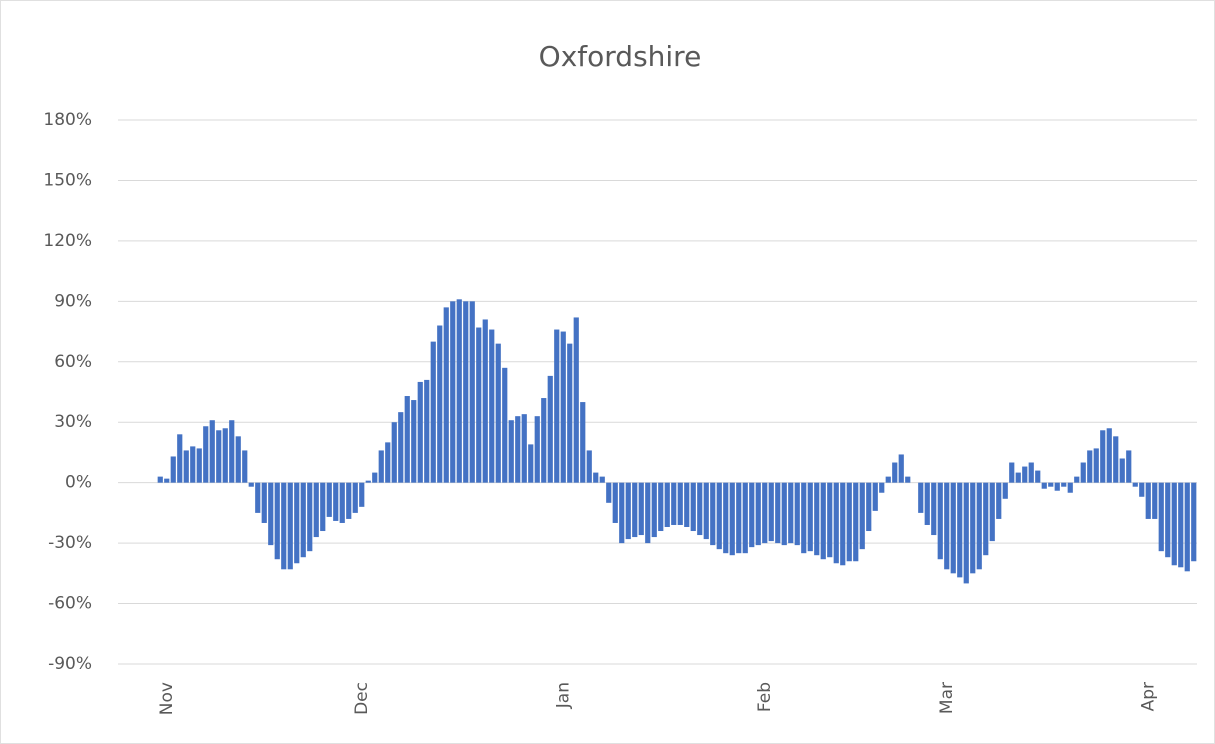 This screenshot has height=744, width=1215. I want to click on x-tick-label: Apr, so click(1148, 696).